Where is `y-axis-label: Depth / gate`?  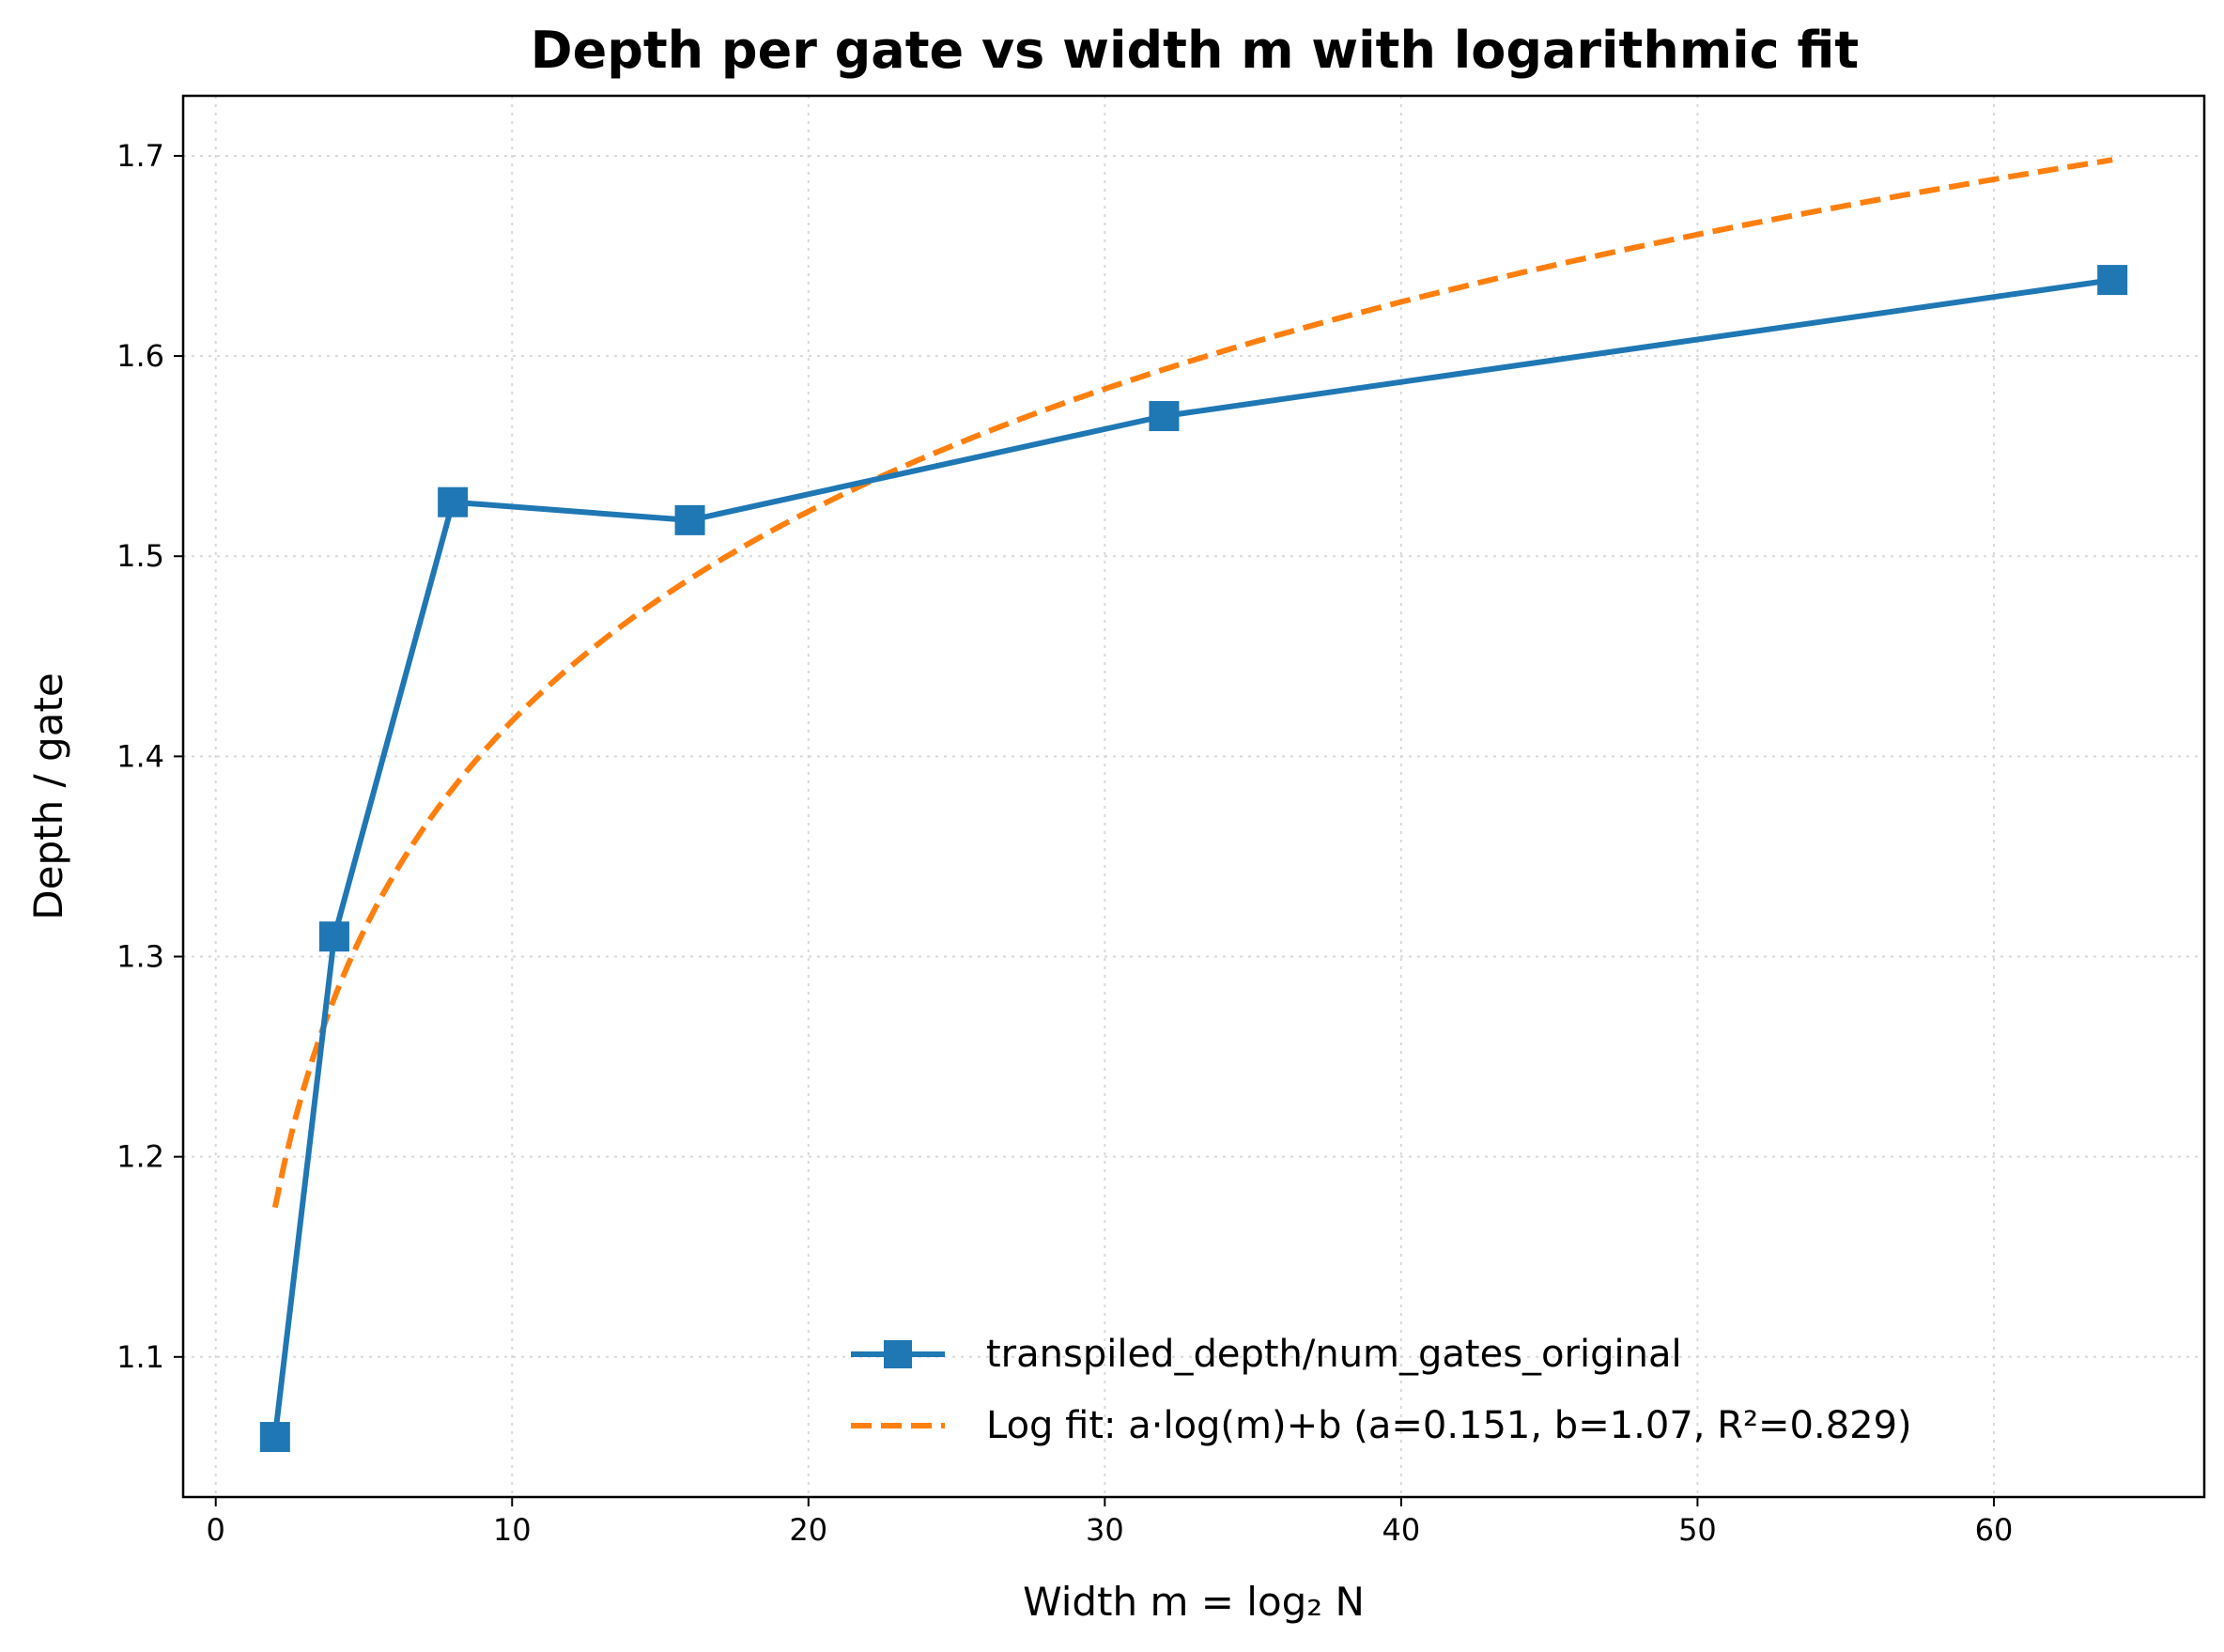 y-axis-label: Depth / gate is located at coordinates (48, 795).